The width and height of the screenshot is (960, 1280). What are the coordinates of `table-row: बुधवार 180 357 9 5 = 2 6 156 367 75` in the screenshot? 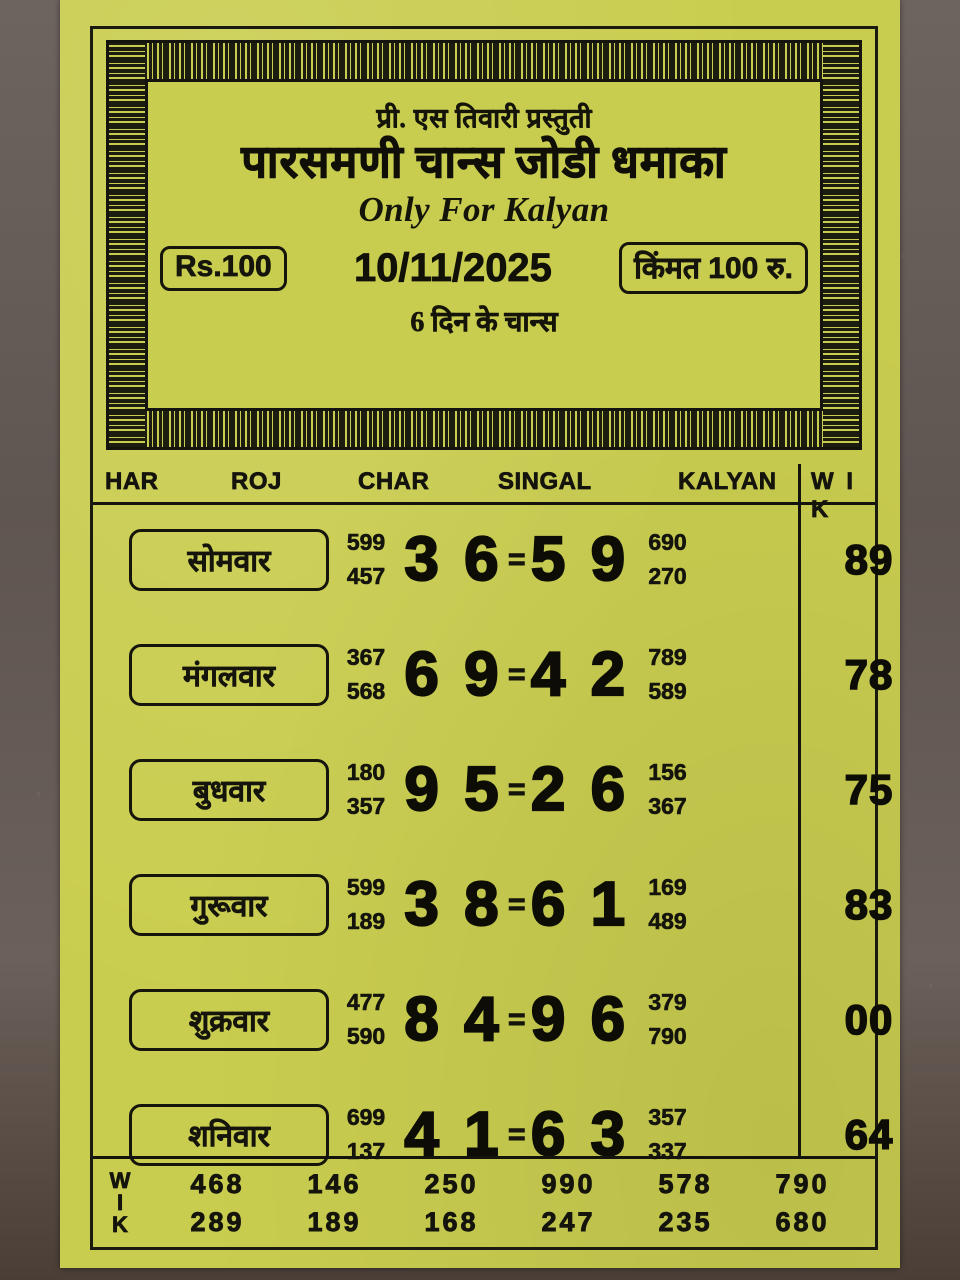 It's located at (493, 789).